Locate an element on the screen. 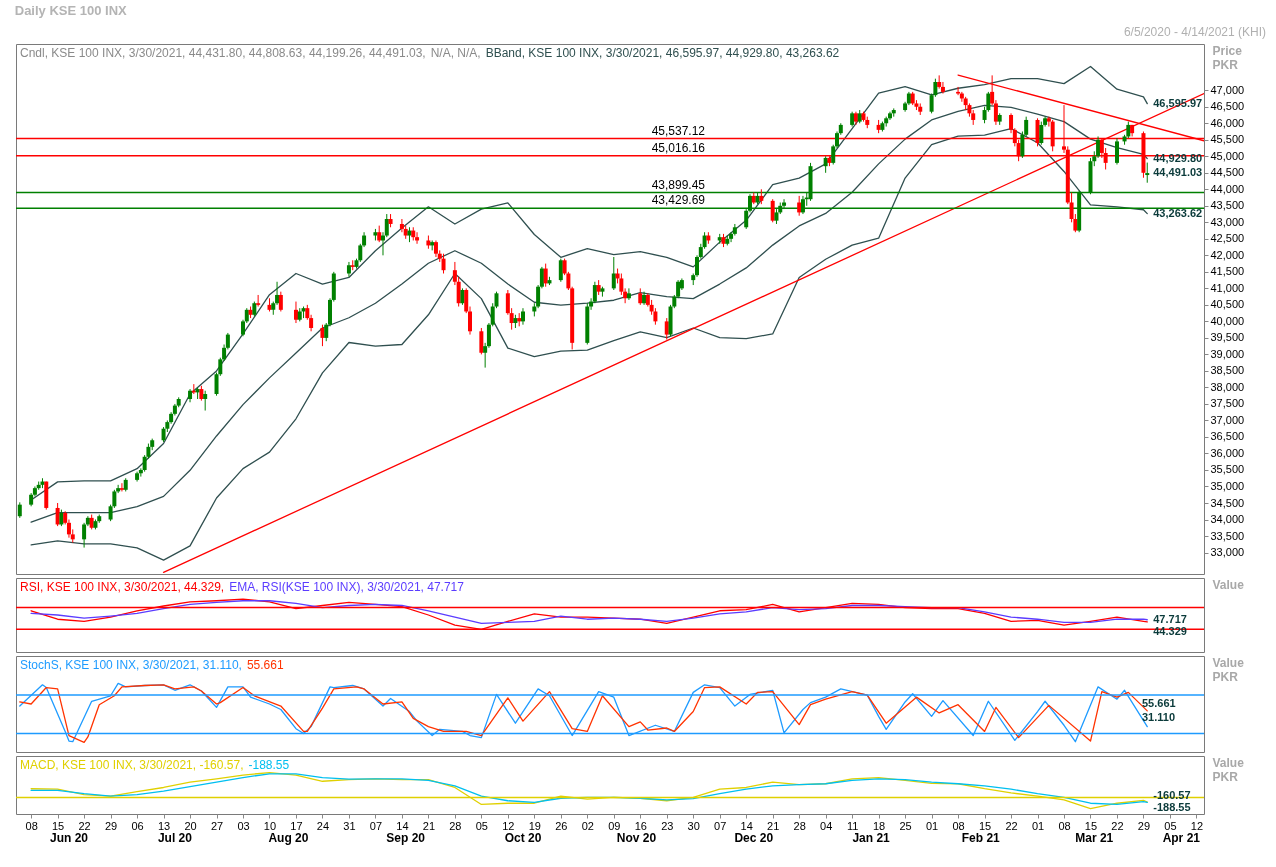  series-label: EMA, RSI(KSE 100 INX), 3/30/2021, 47.717 is located at coordinates (347, 587).